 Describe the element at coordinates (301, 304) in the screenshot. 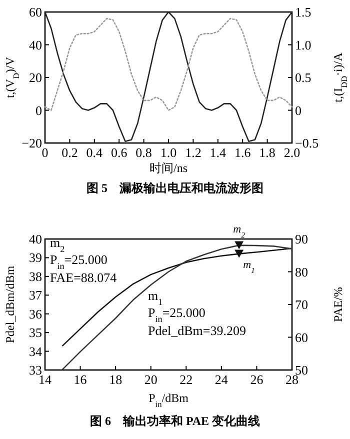

I see `y2-tick-label: 70` at that location.